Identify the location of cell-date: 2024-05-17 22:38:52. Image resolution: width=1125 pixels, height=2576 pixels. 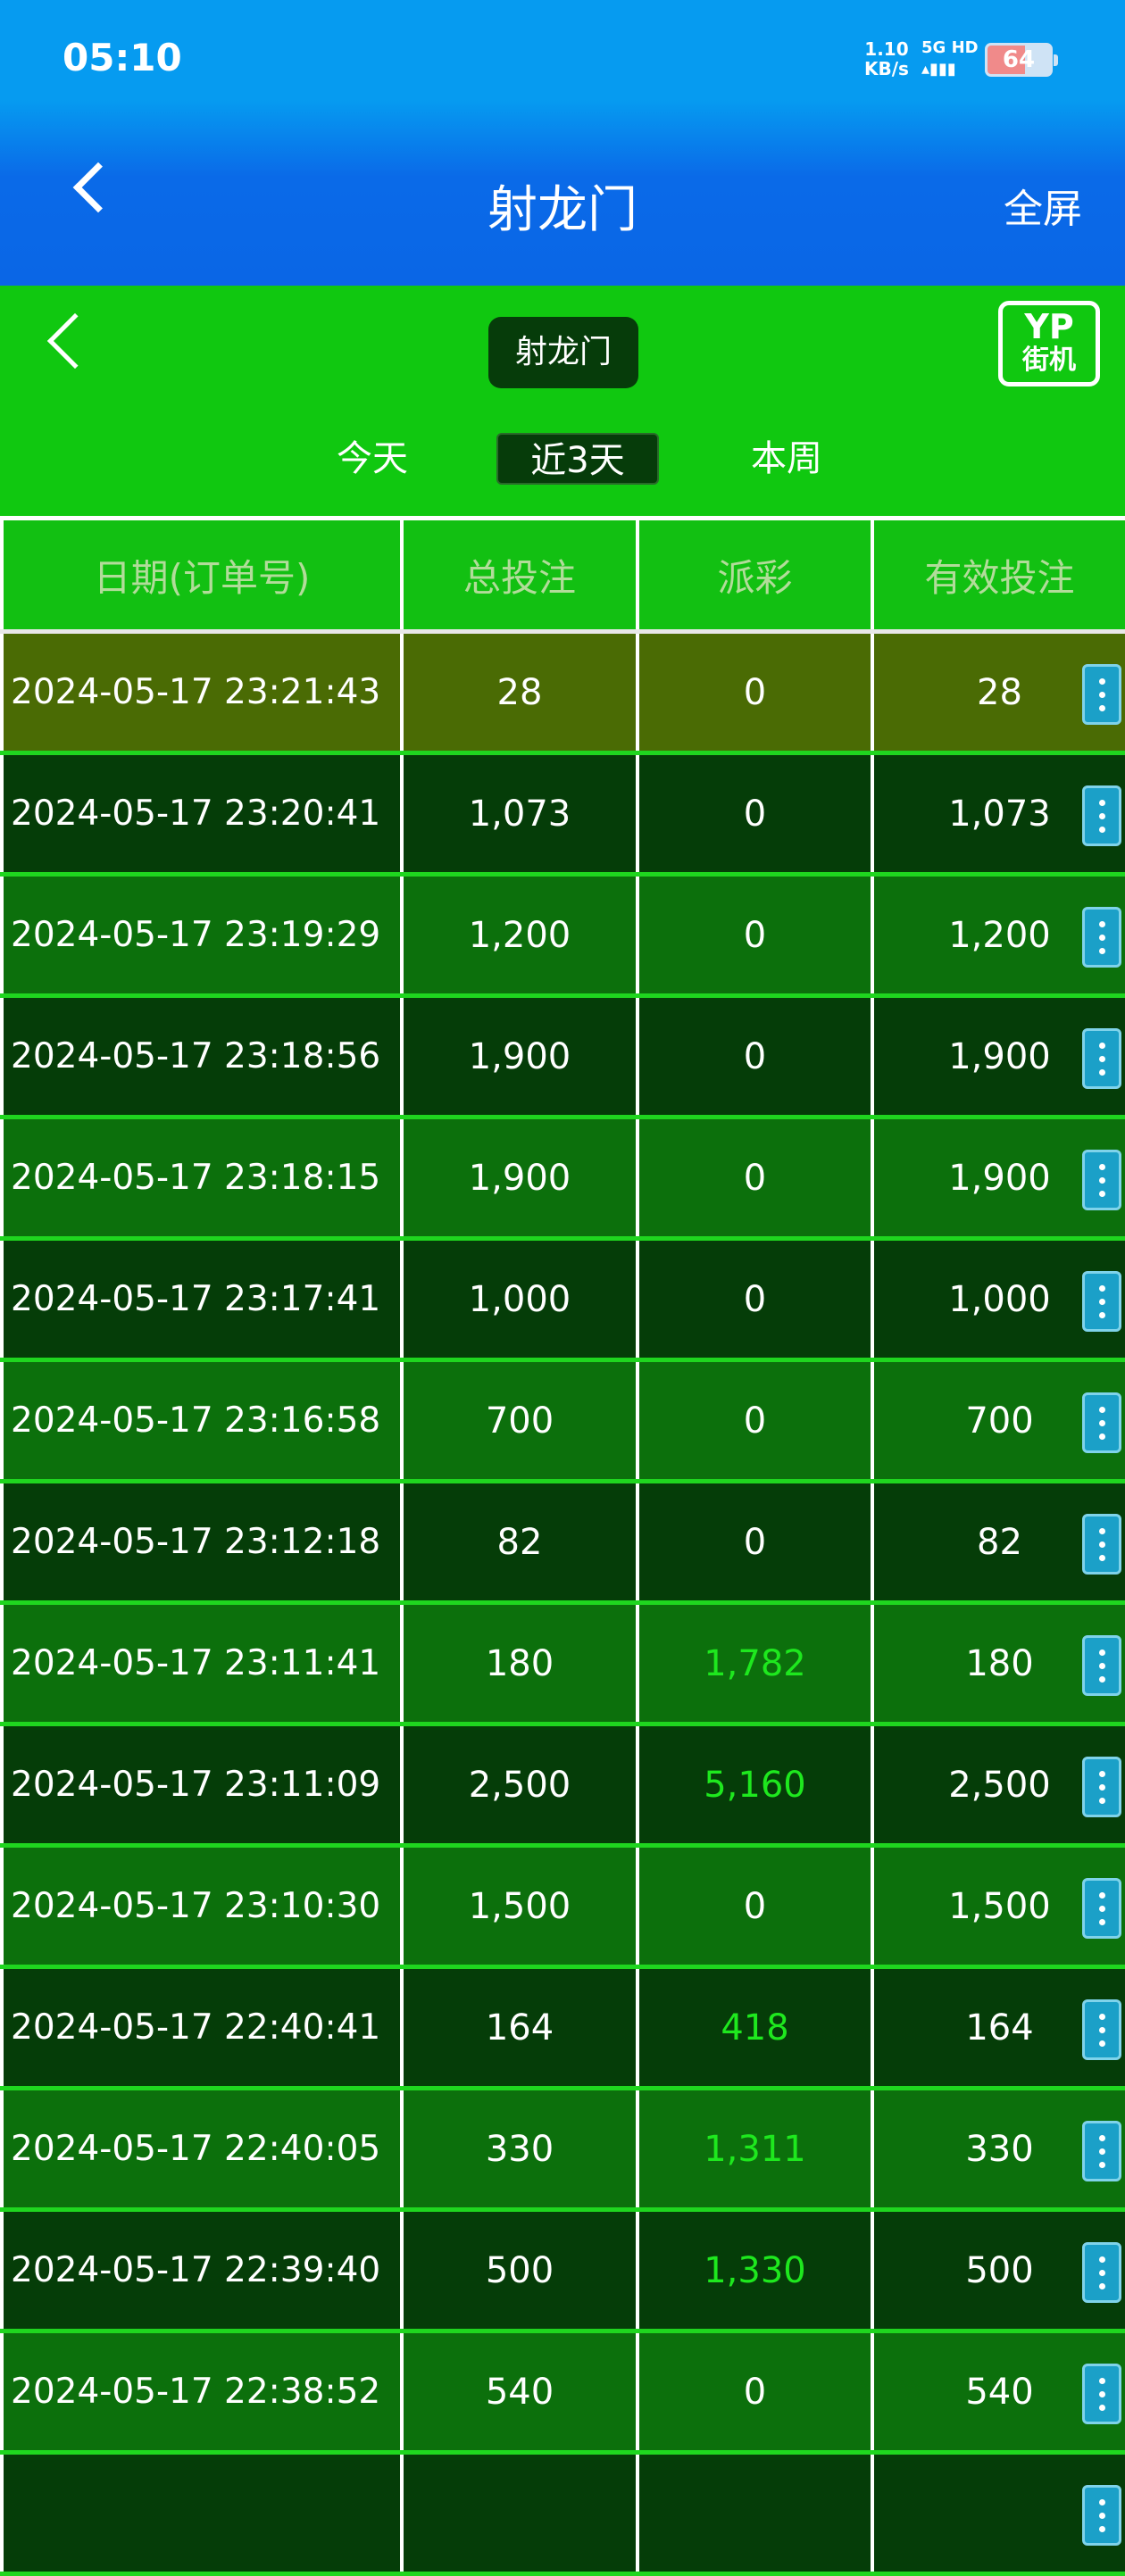
(202, 2393).